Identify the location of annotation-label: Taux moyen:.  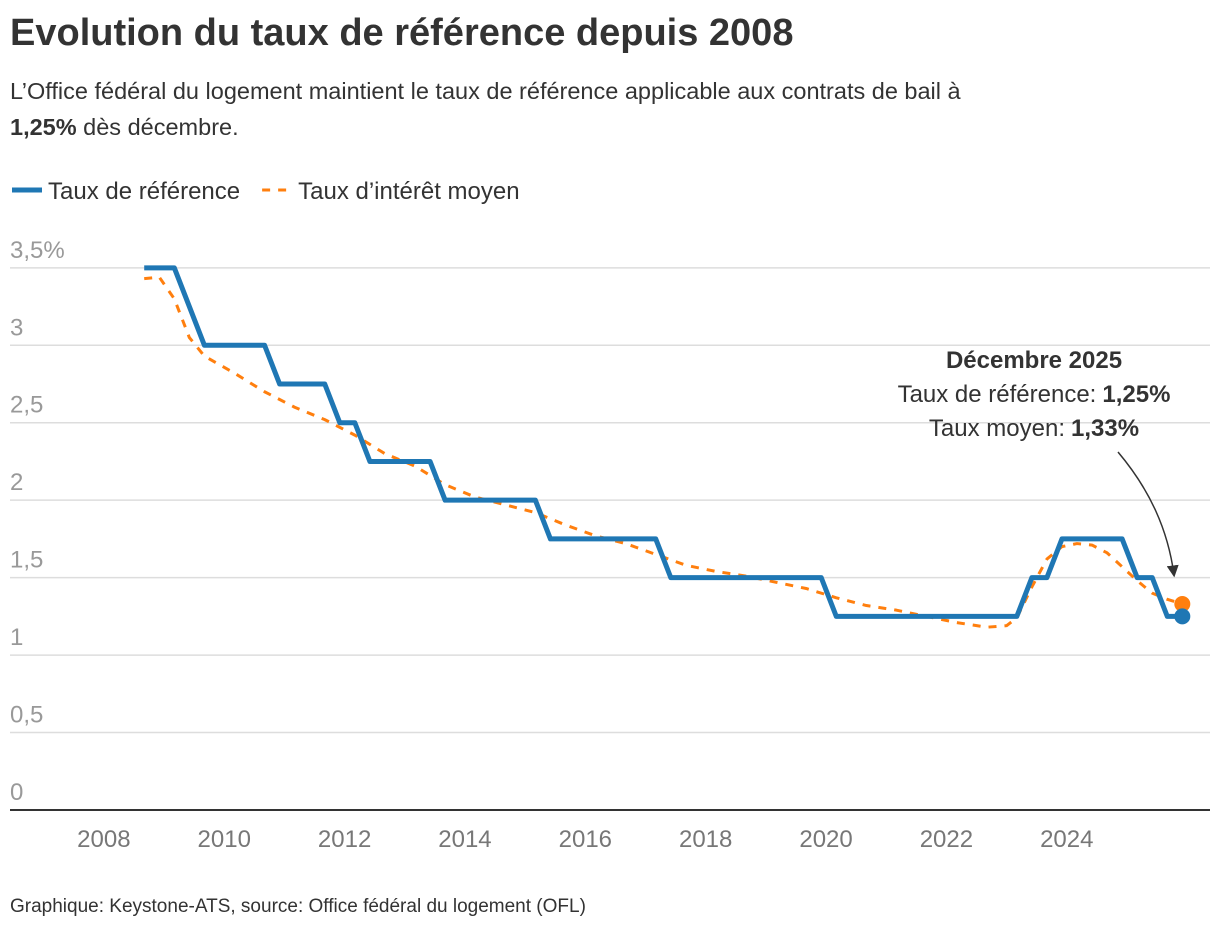
(997, 428).